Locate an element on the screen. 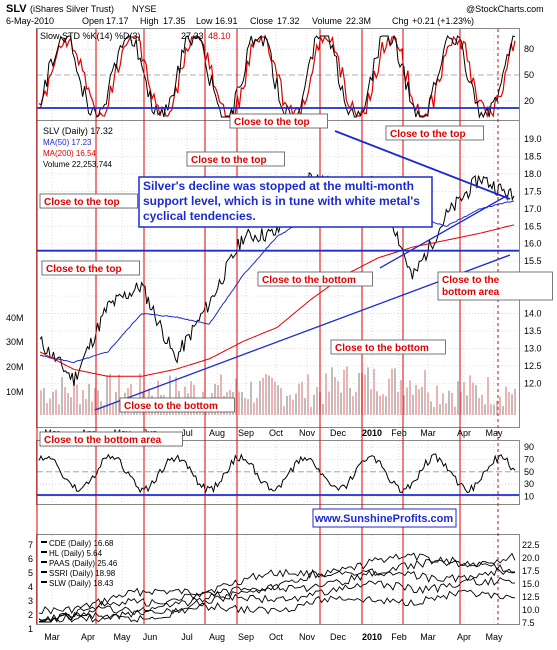 This screenshot has height=650, width=557. miners-right-tick: 15.0 is located at coordinates (531, 584).